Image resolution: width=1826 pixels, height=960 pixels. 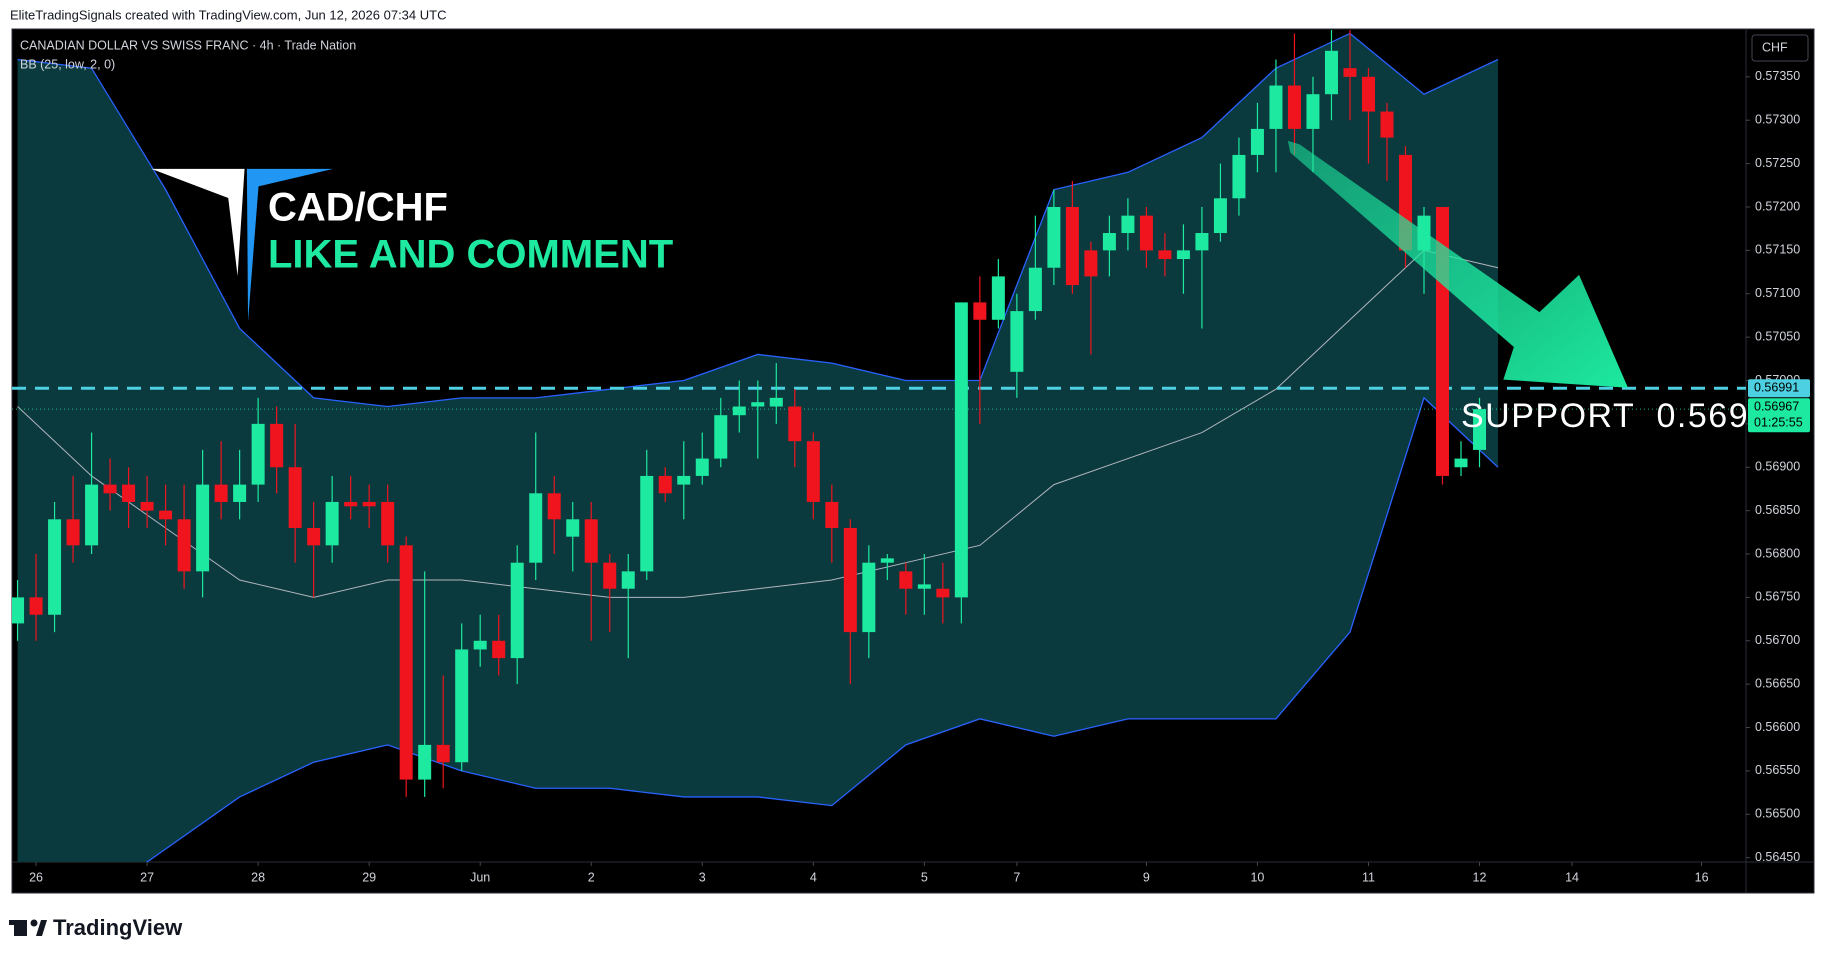 What do you see at coordinates (1480, 877) in the screenshot?
I see `x-tick-label: 12` at bounding box center [1480, 877].